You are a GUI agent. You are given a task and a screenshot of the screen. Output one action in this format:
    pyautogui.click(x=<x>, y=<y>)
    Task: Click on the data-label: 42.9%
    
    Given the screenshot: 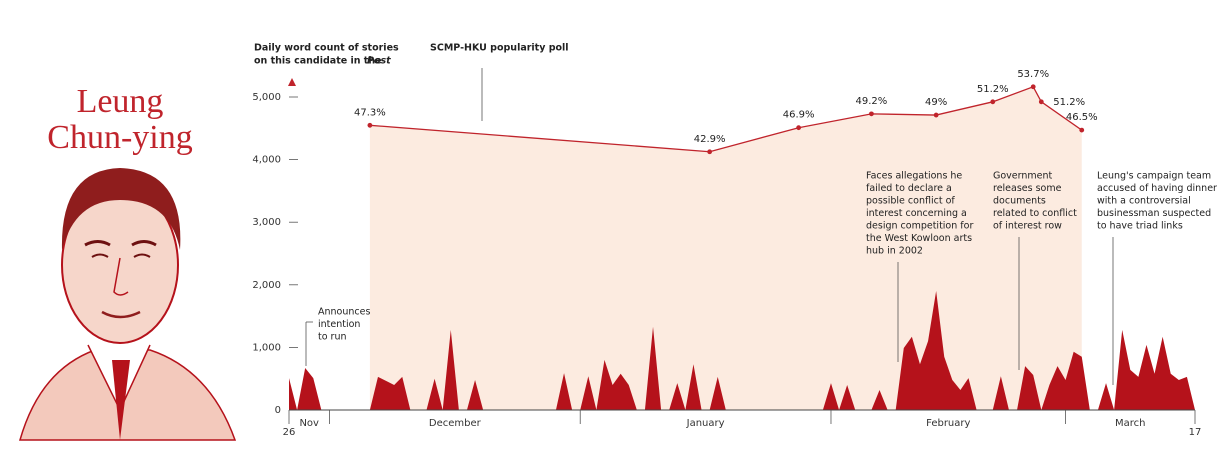 What is the action you would take?
    pyautogui.click(x=710, y=139)
    